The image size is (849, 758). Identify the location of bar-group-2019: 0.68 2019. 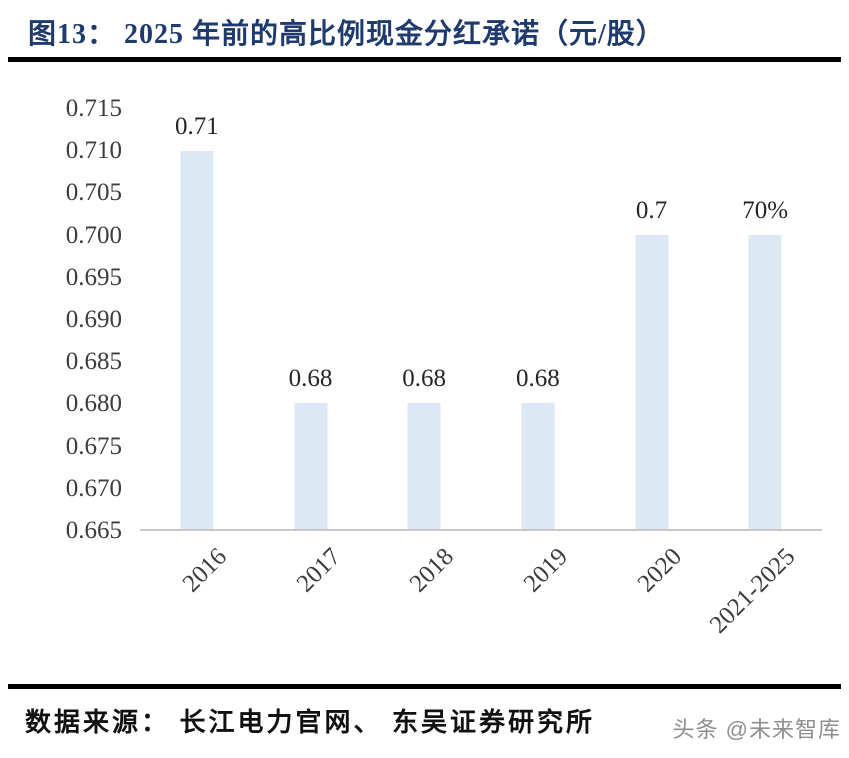
(538, 353).